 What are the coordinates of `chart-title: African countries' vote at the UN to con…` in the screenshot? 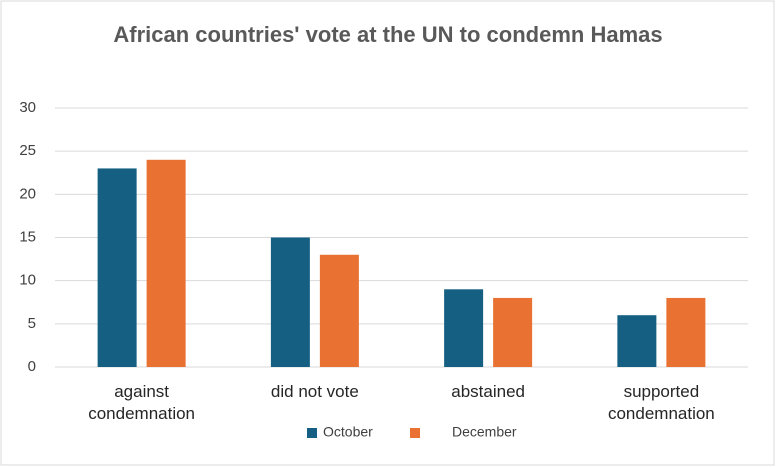 It's located at (388, 34).